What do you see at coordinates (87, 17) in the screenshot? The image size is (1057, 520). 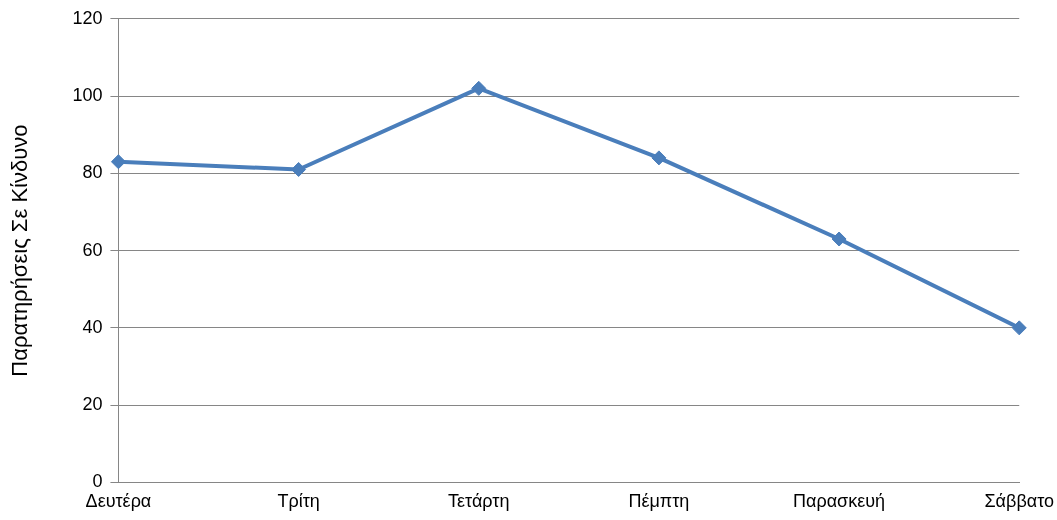 I see `y-tick-label: 120` at bounding box center [87, 17].